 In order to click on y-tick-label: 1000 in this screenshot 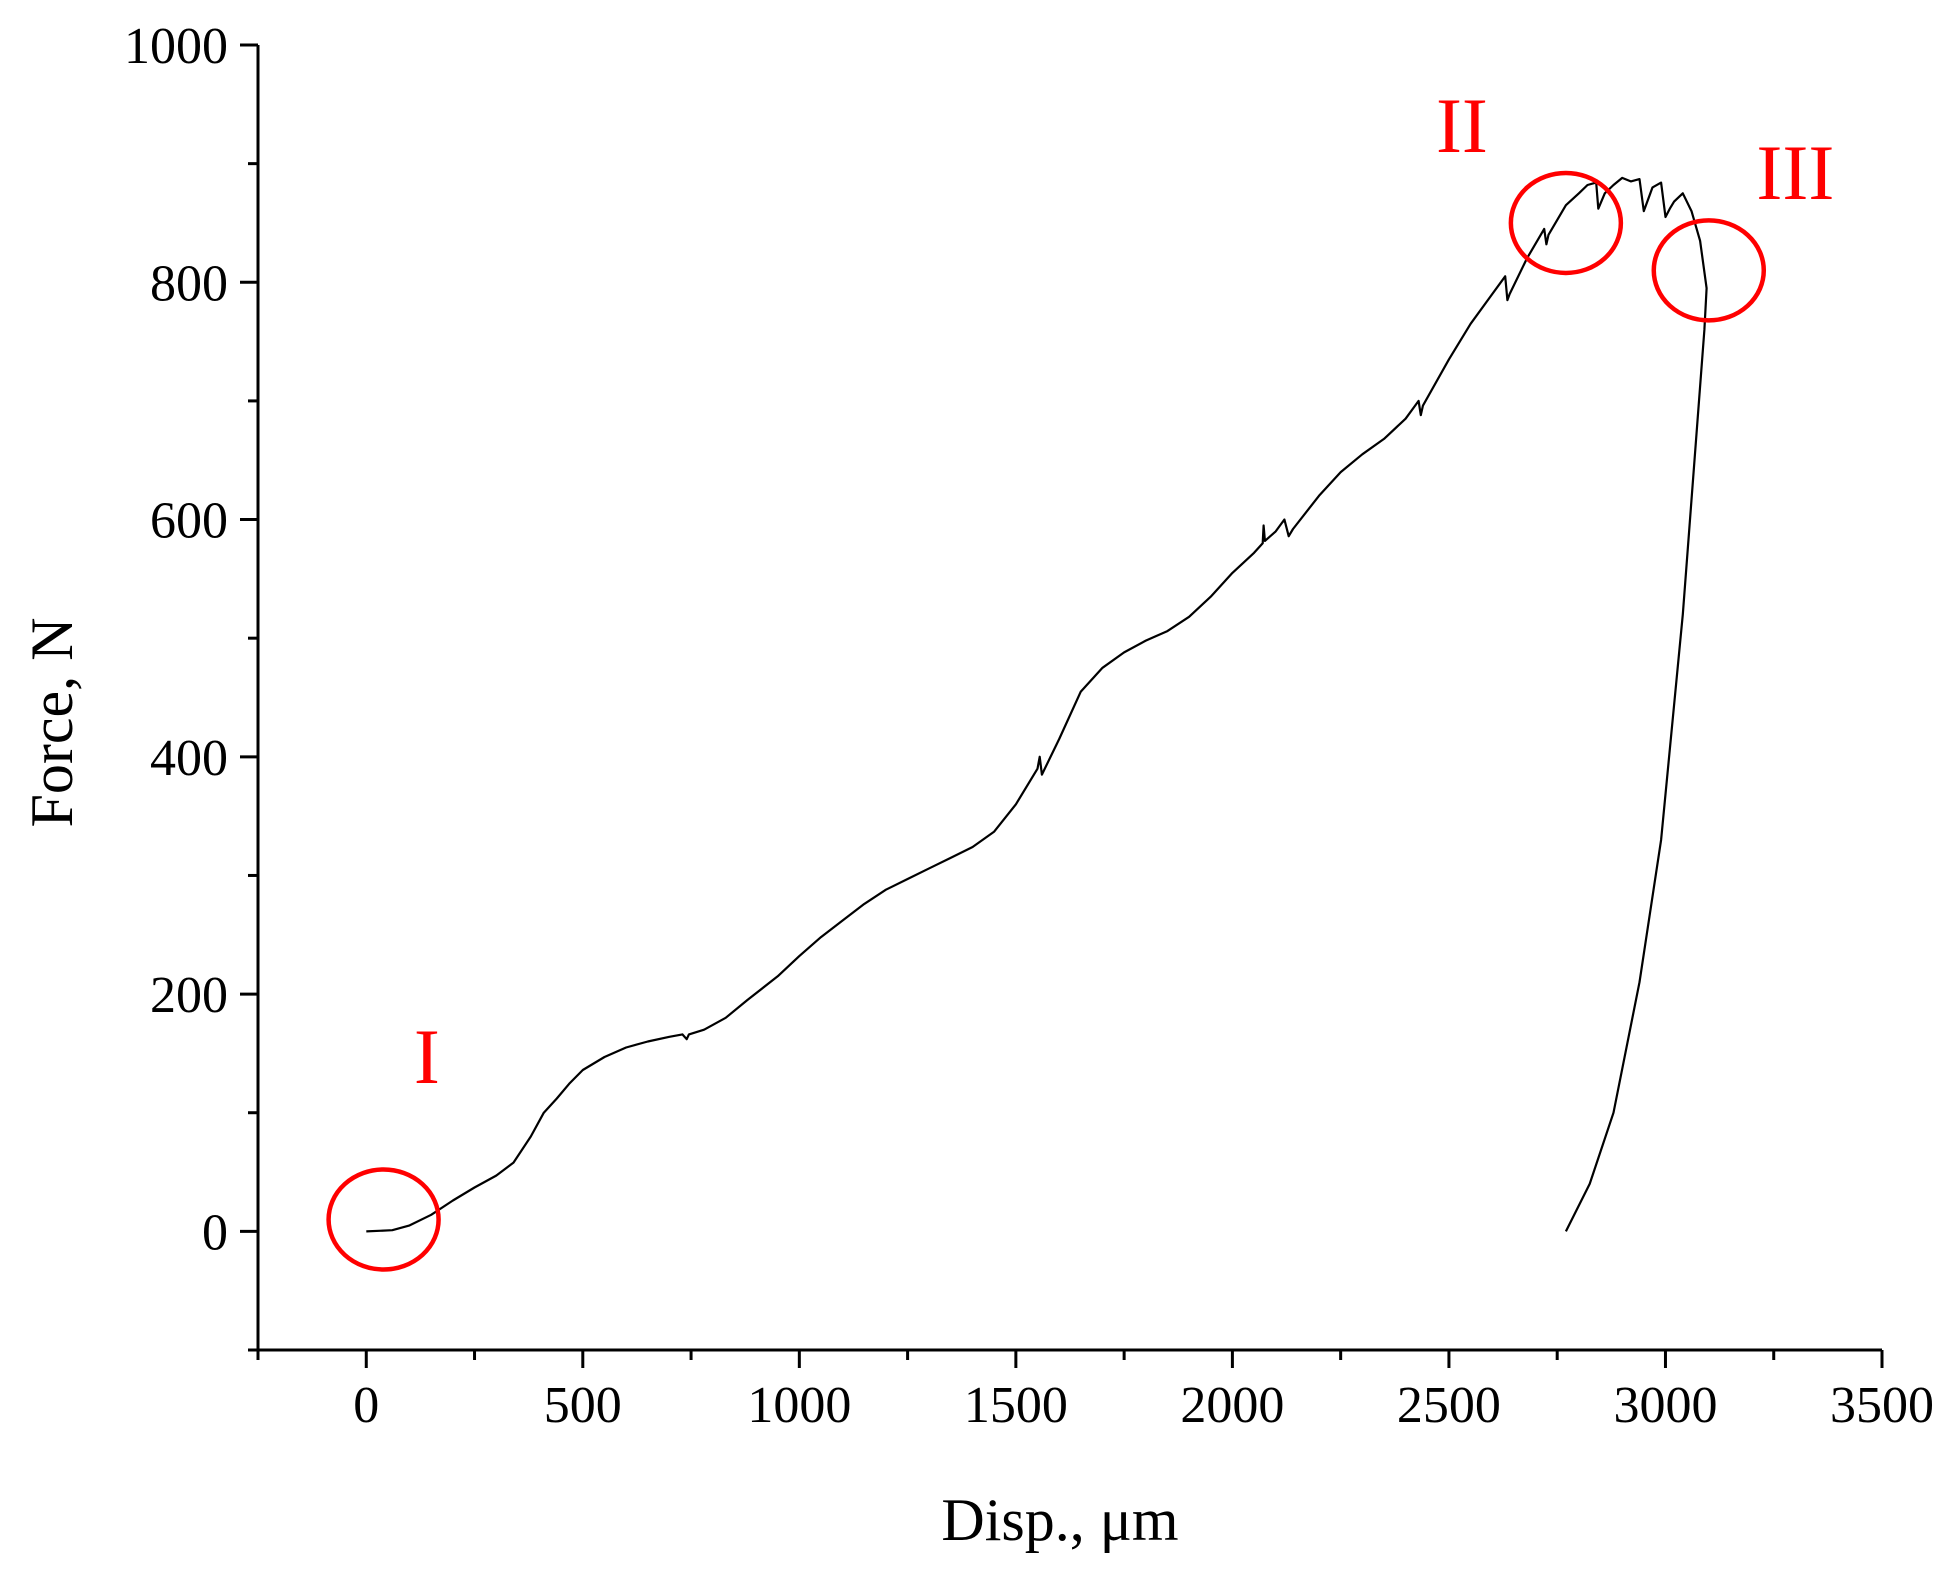, I will do `click(176, 46)`.